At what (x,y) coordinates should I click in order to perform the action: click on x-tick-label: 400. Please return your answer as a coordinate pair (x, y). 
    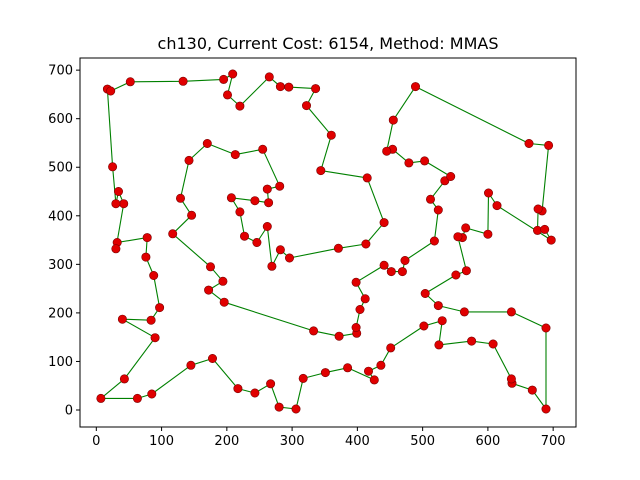
    Looking at the image, I should click on (357, 441).